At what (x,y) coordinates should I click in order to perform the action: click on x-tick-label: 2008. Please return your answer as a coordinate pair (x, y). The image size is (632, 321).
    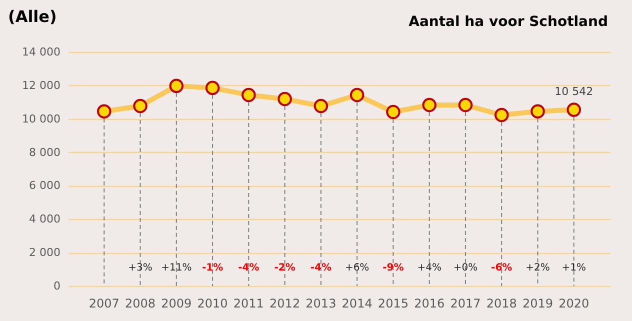
    Looking at the image, I should click on (140, 303).